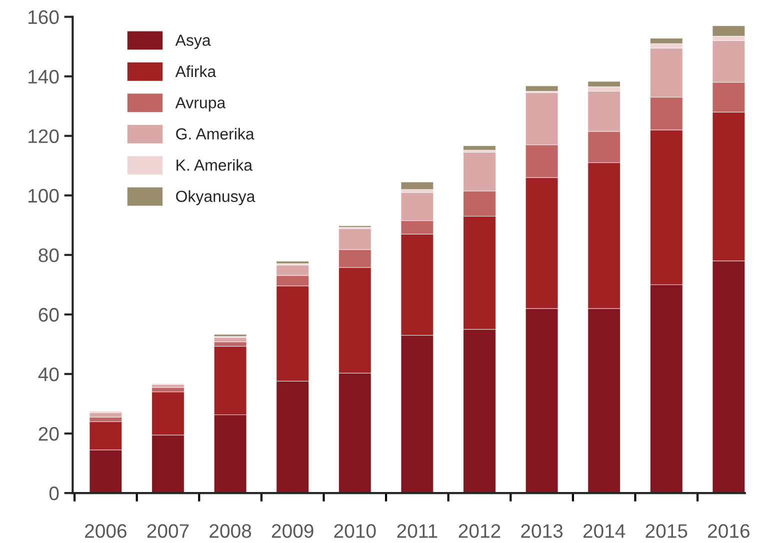 The height and width of the screenshot is (543, 757). Describe the element at coordinates (48, 315) in the screenshot. I see `y-tick-label: 60` at that location.